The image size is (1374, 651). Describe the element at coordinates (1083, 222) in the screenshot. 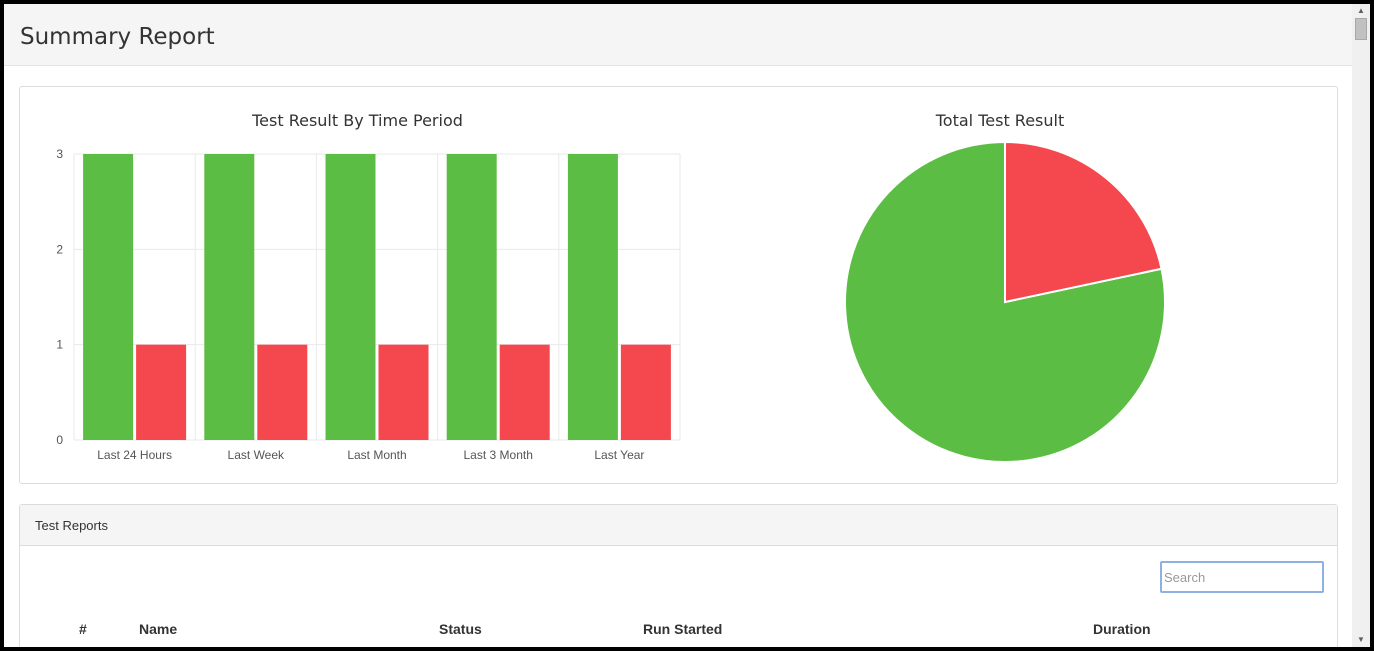

I see `pie-slice` at that location.